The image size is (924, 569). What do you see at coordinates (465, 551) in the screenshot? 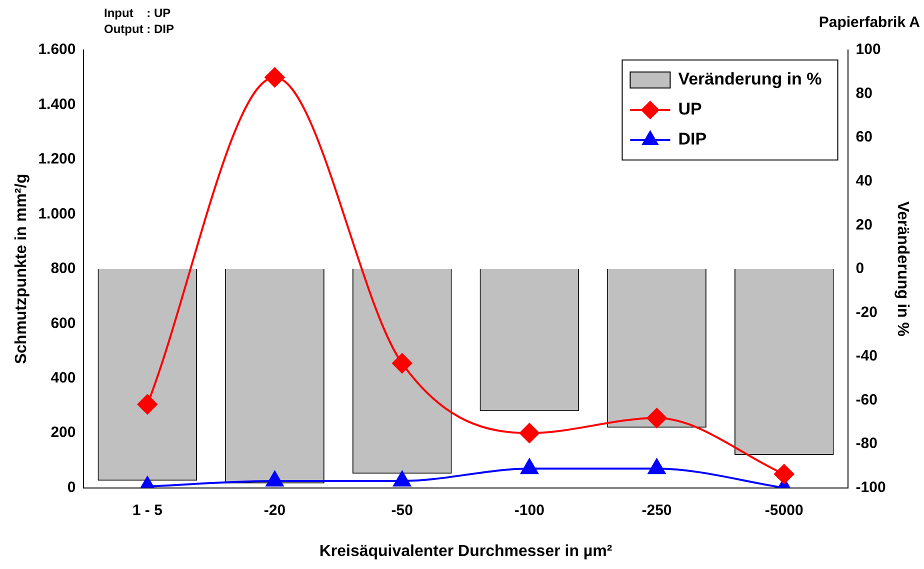
I see `x-axis-title: Kreisäquivalenter Durchmesser in µm²` at bounding box center [465, 551].